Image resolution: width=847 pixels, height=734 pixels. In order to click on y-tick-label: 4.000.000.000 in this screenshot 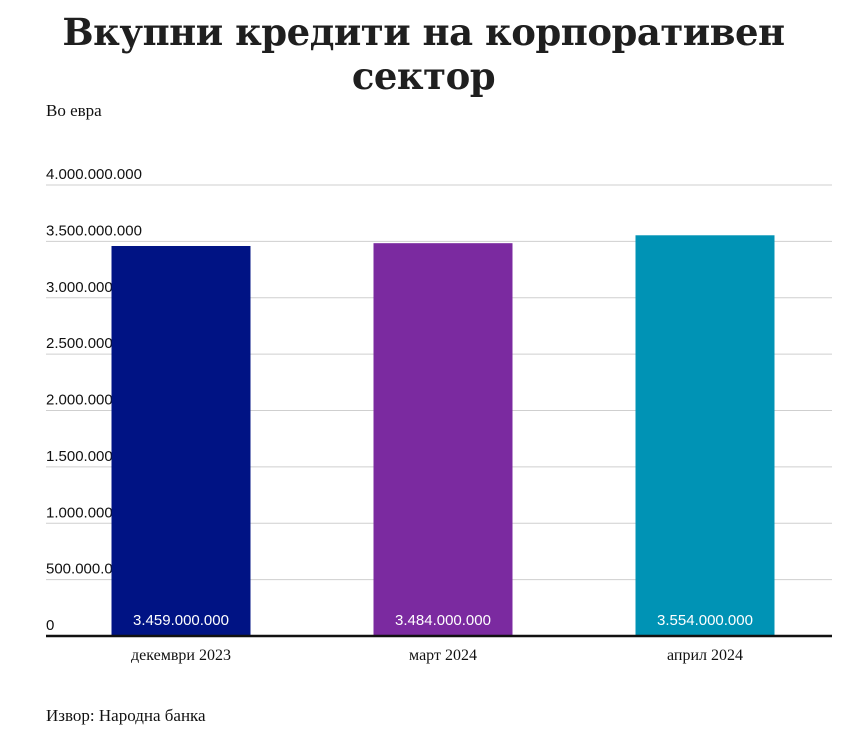, I will do `click(94, 174)`.